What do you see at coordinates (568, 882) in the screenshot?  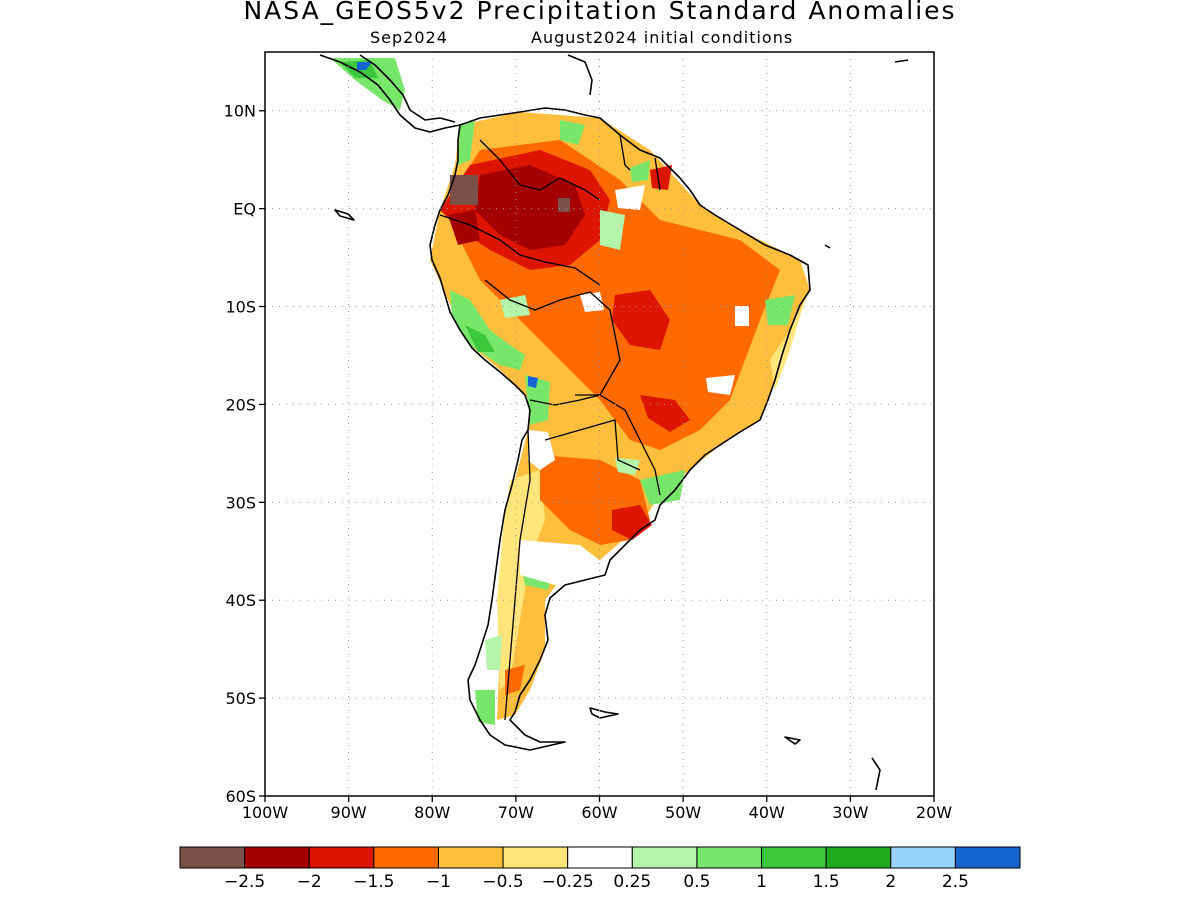 I see `colorbar-label: −0.25` at bounding box center [568, 882].